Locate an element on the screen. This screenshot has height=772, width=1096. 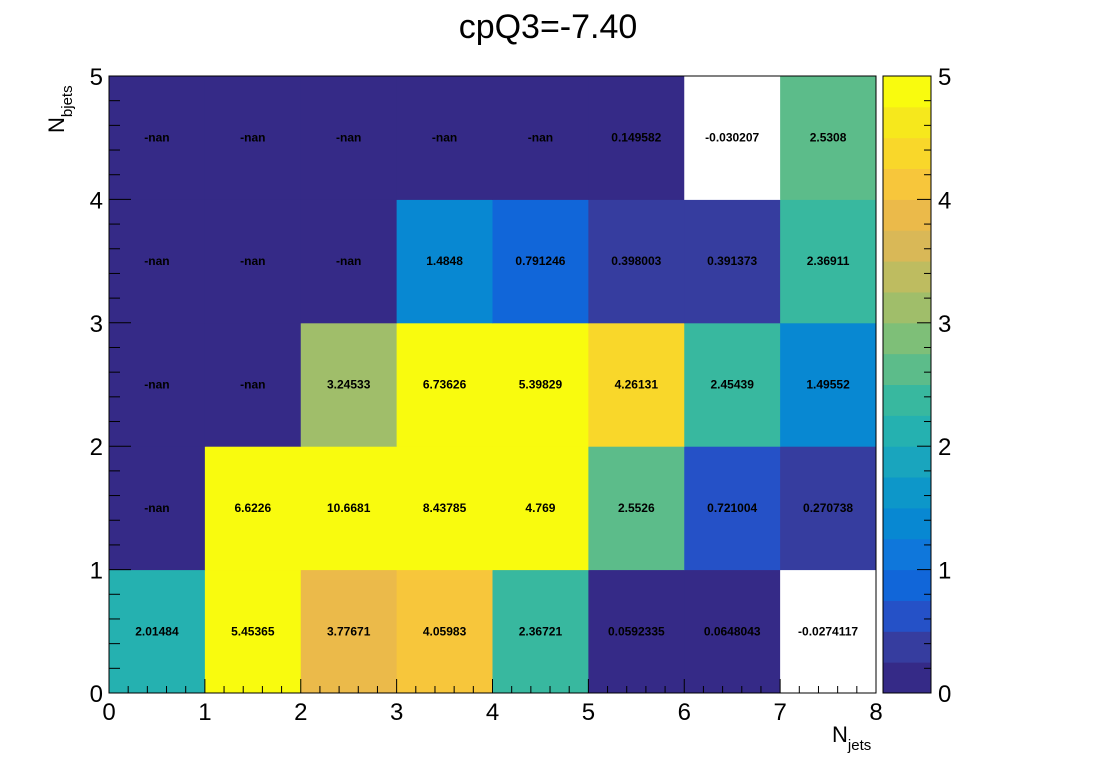
y-tick-label: 2 is located at coordinates (96, 447).